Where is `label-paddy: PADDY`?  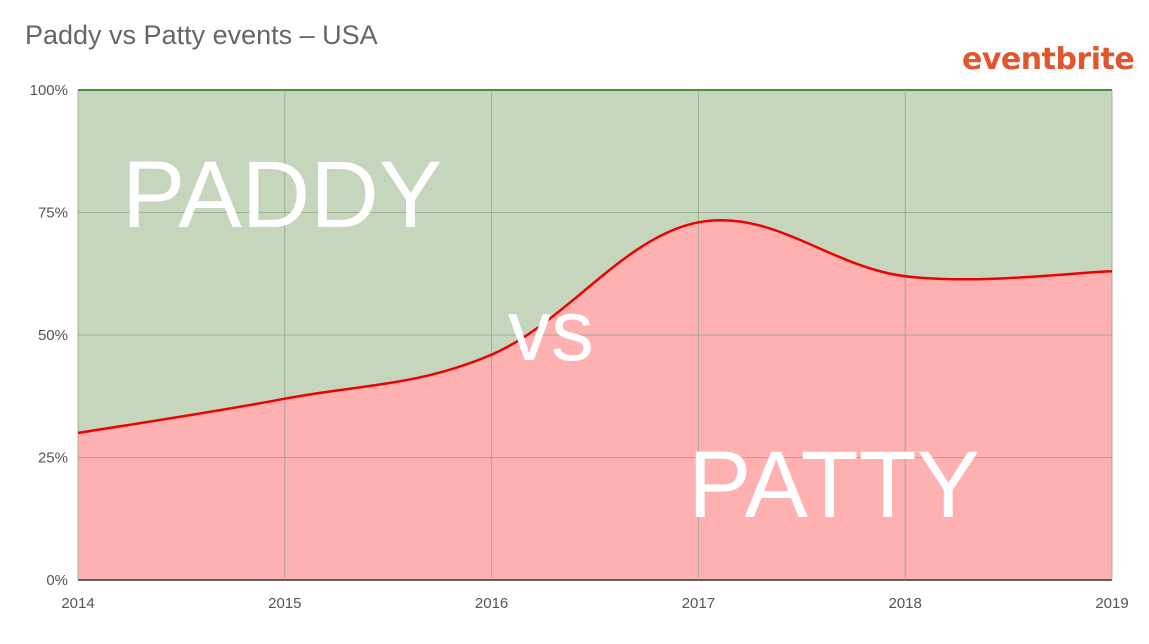
label-paddy: PADDY is located at coordinates (282, 195).